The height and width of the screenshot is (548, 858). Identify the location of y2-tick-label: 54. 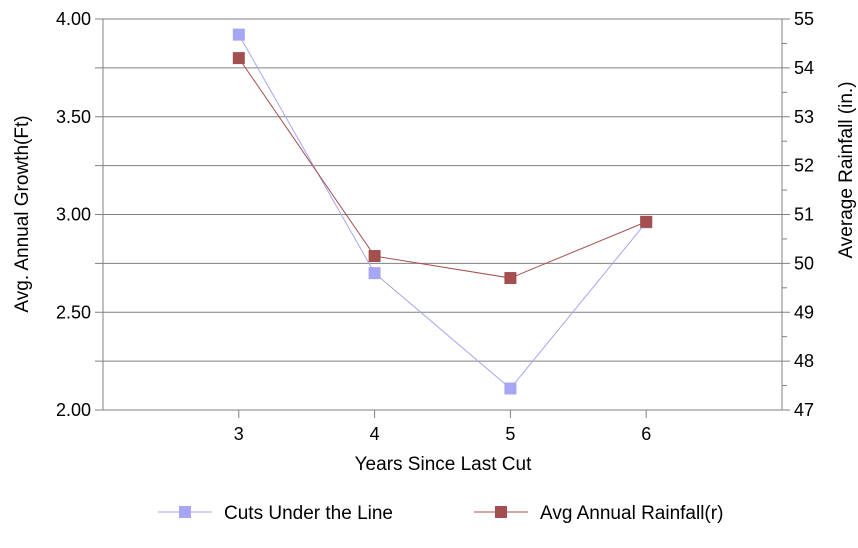
(804, 68).